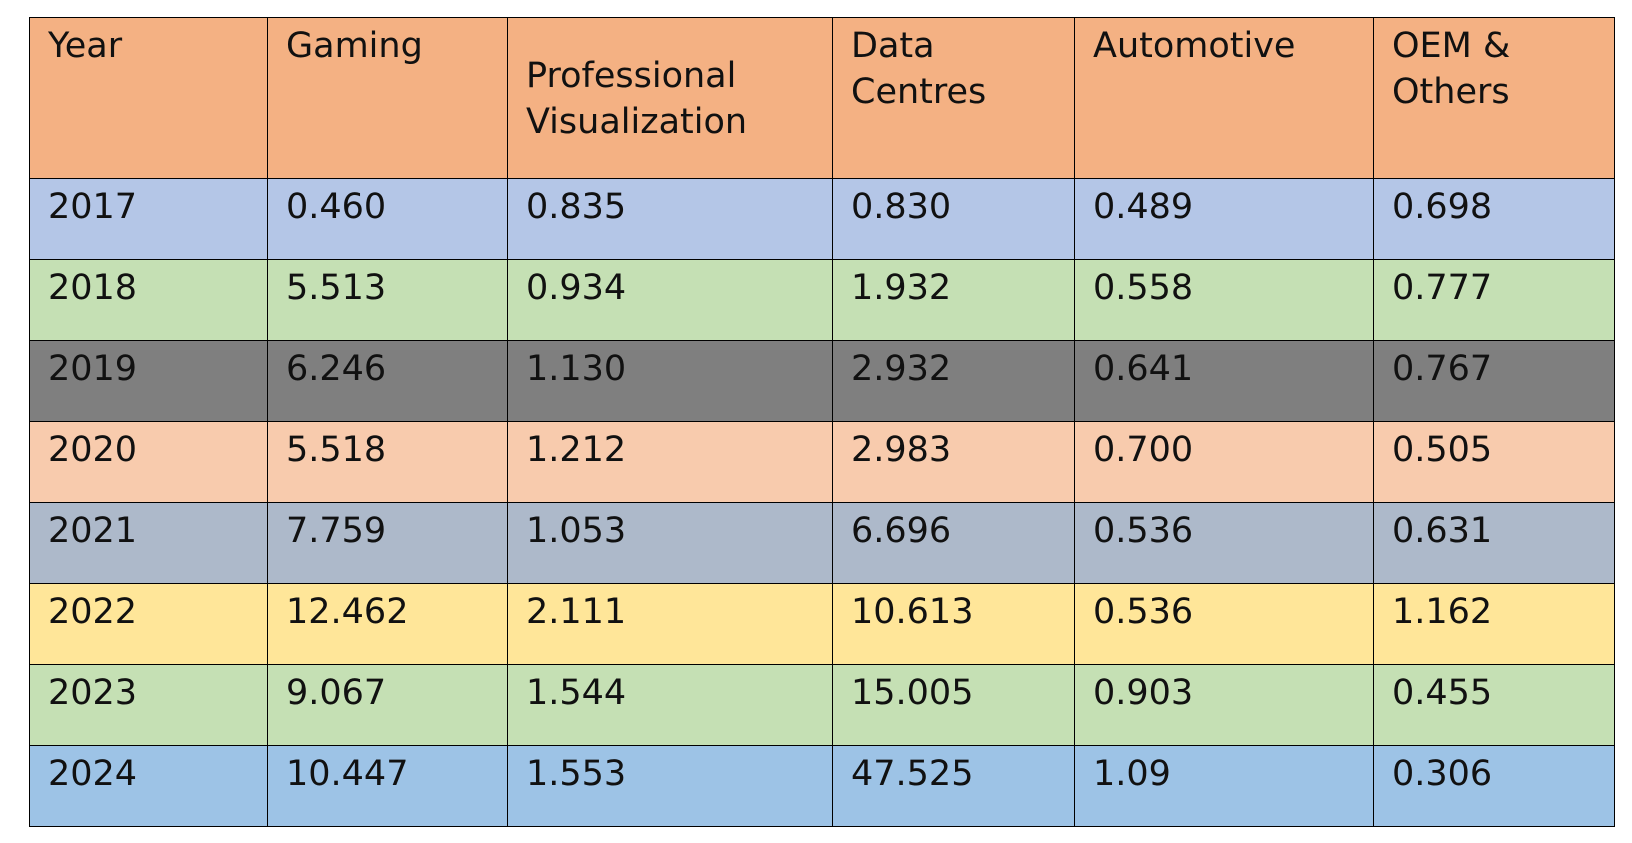 This screenshot has width=1632, height=843. Describe the element at coordinates (148, 624) in the screenshot. I see `year-cell: 2022` at that location.